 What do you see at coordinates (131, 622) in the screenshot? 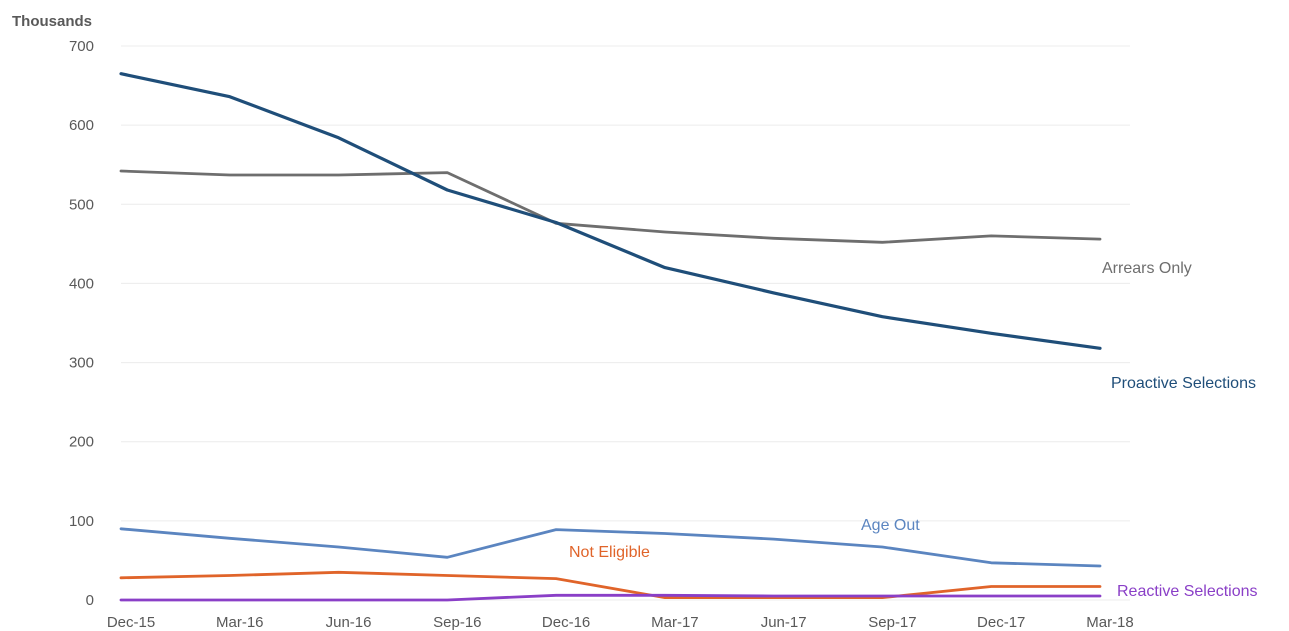
I see `x-tick-label: Dec-15` at bounding box center [131, 622].